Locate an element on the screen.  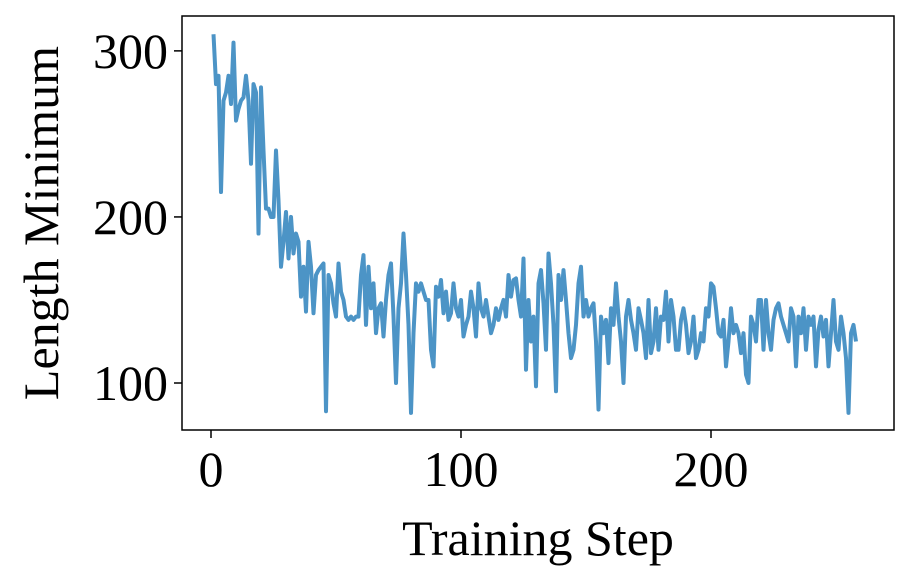
y-axis-label: Length Minimum is located at coordinates (41, 223).